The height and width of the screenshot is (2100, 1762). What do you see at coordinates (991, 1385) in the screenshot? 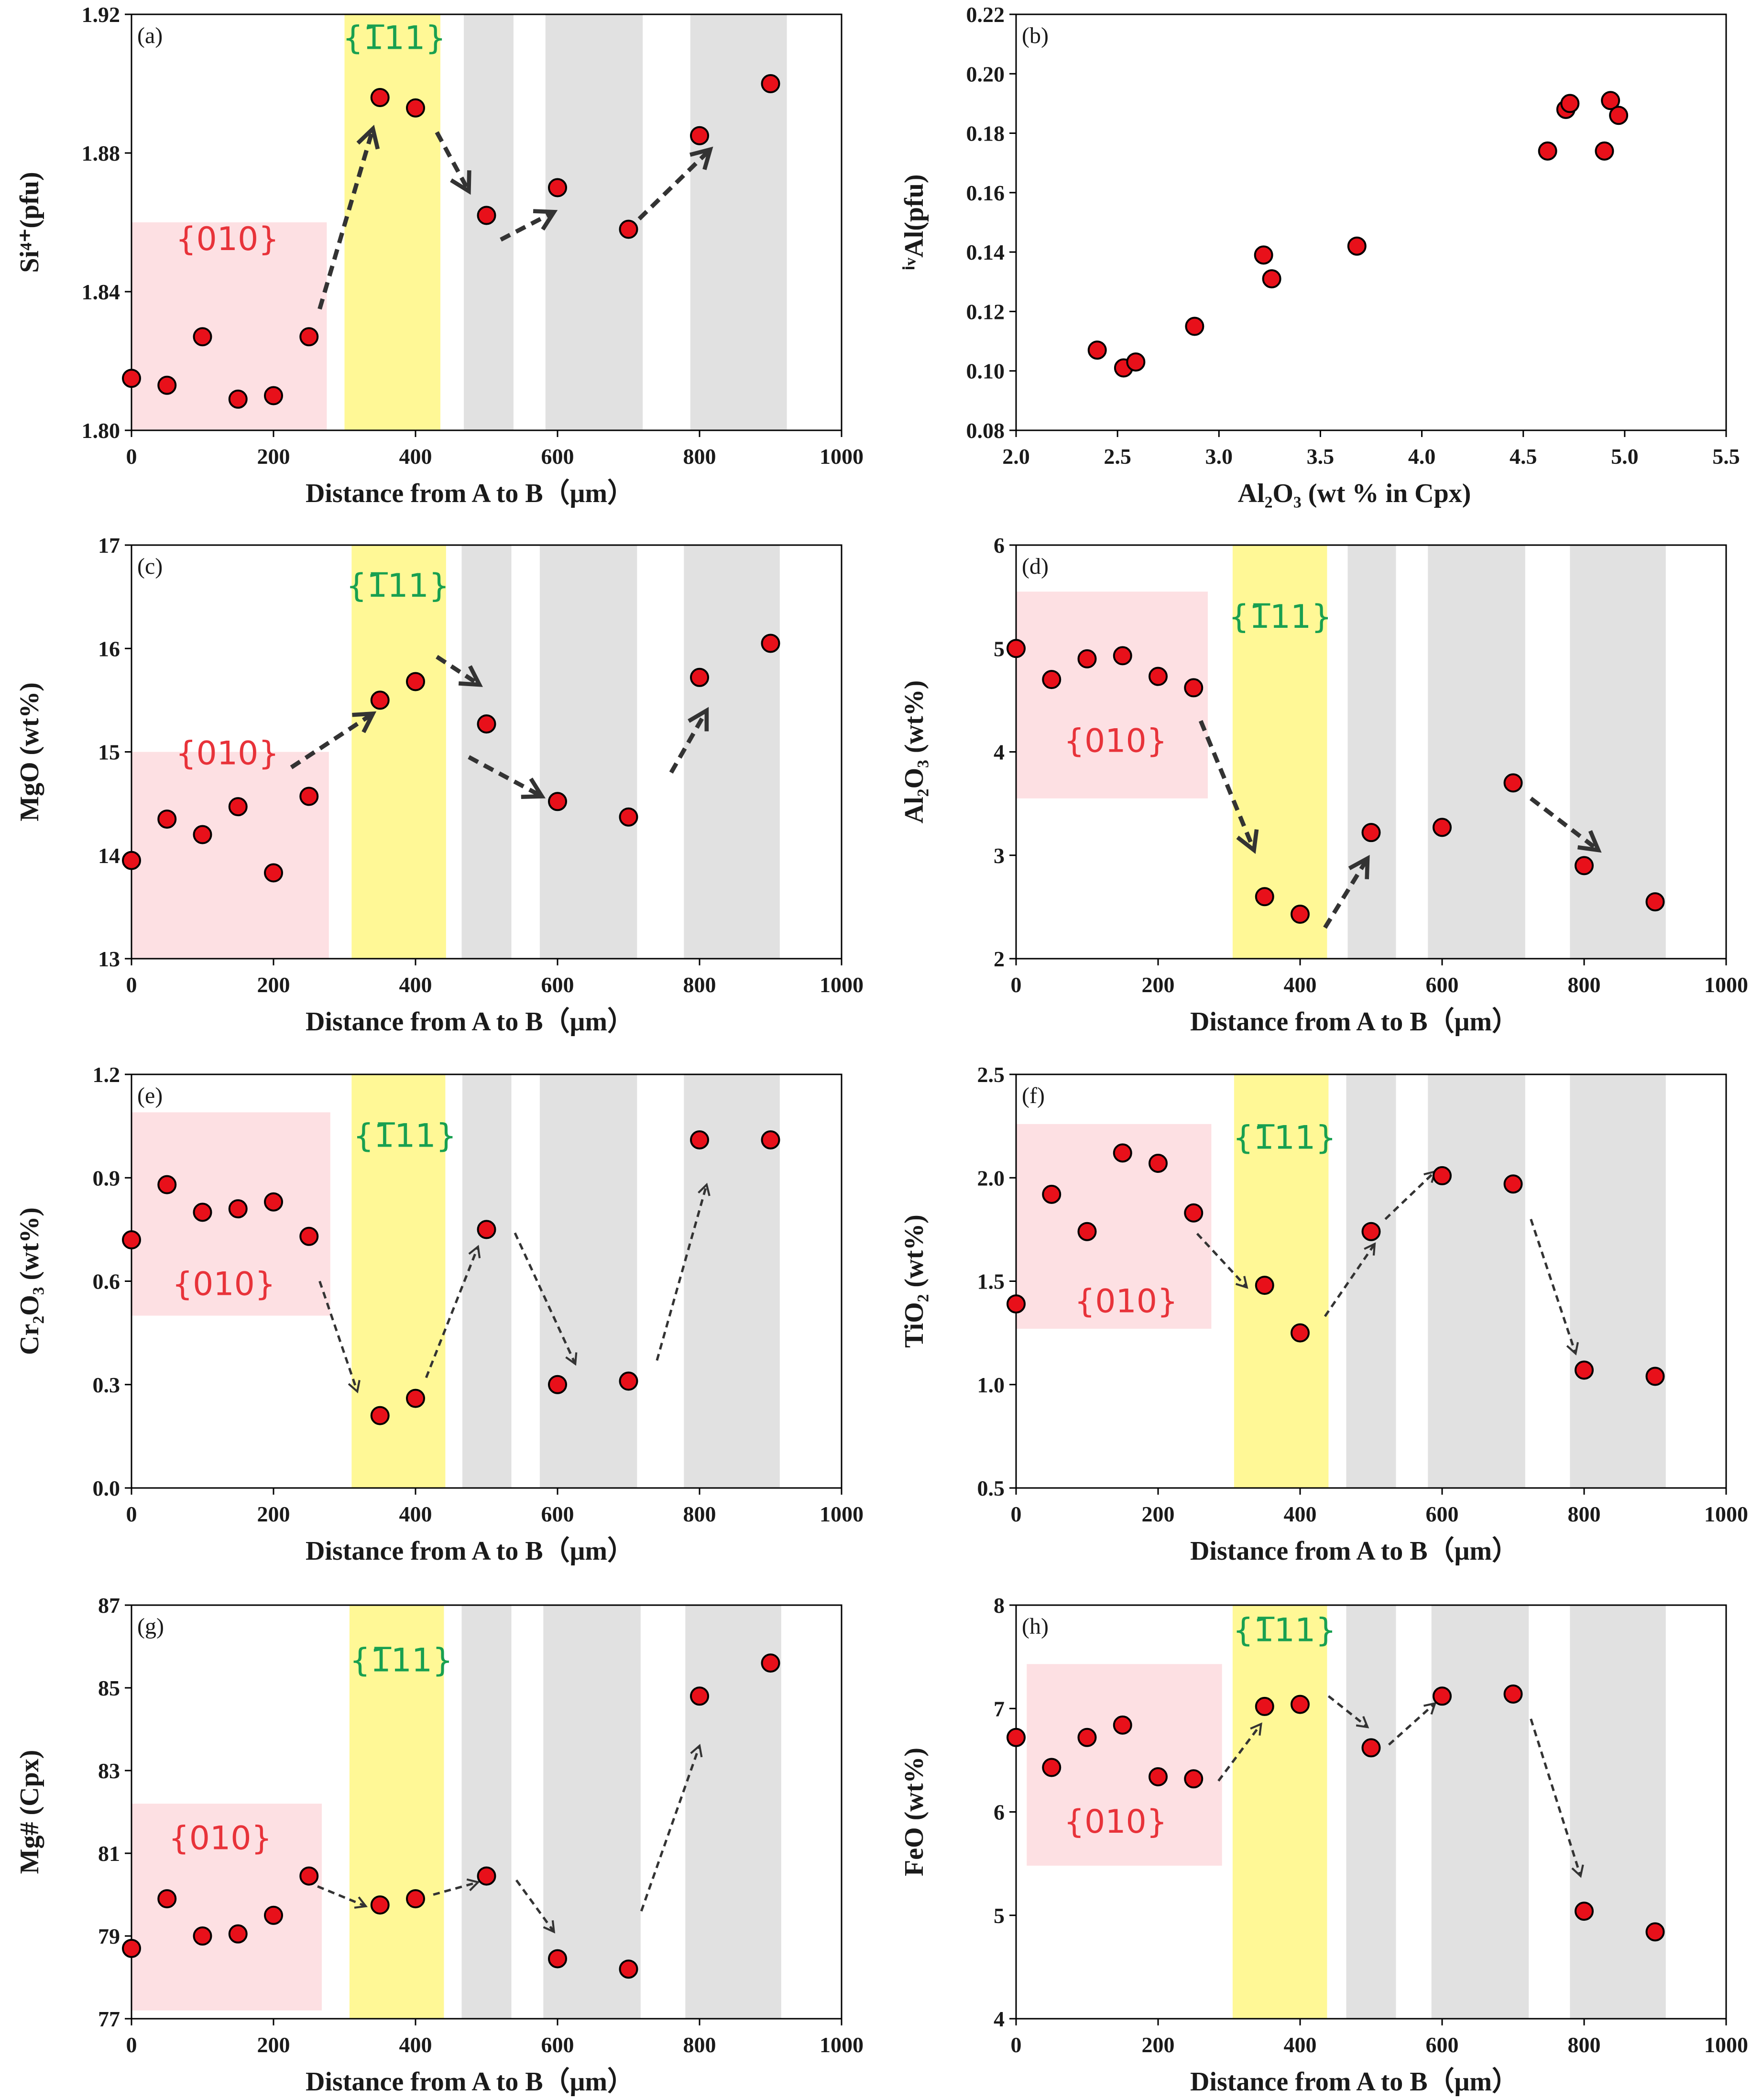
I see `y-tick-label: 1.0` at bounding box center [991, 1385].